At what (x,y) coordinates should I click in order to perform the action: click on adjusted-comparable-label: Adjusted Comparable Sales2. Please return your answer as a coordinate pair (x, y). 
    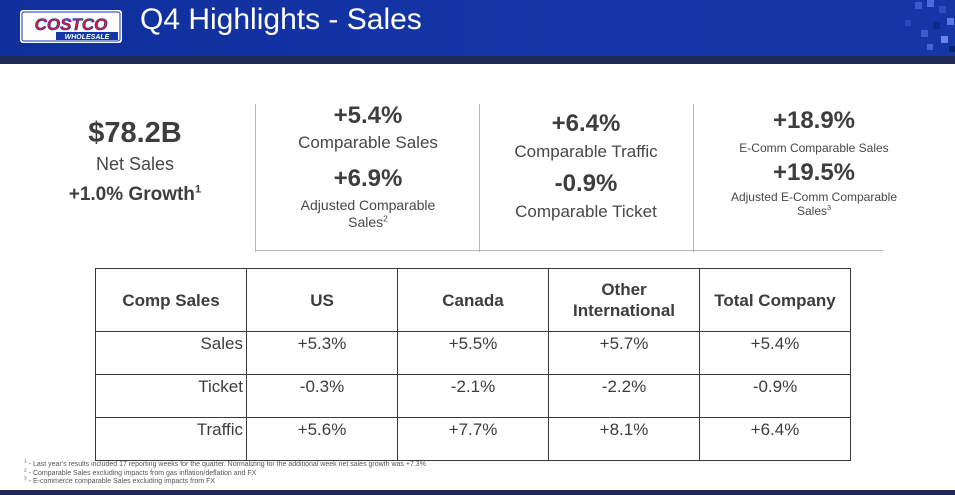
    Looking at the image, I should click on (368, 214).